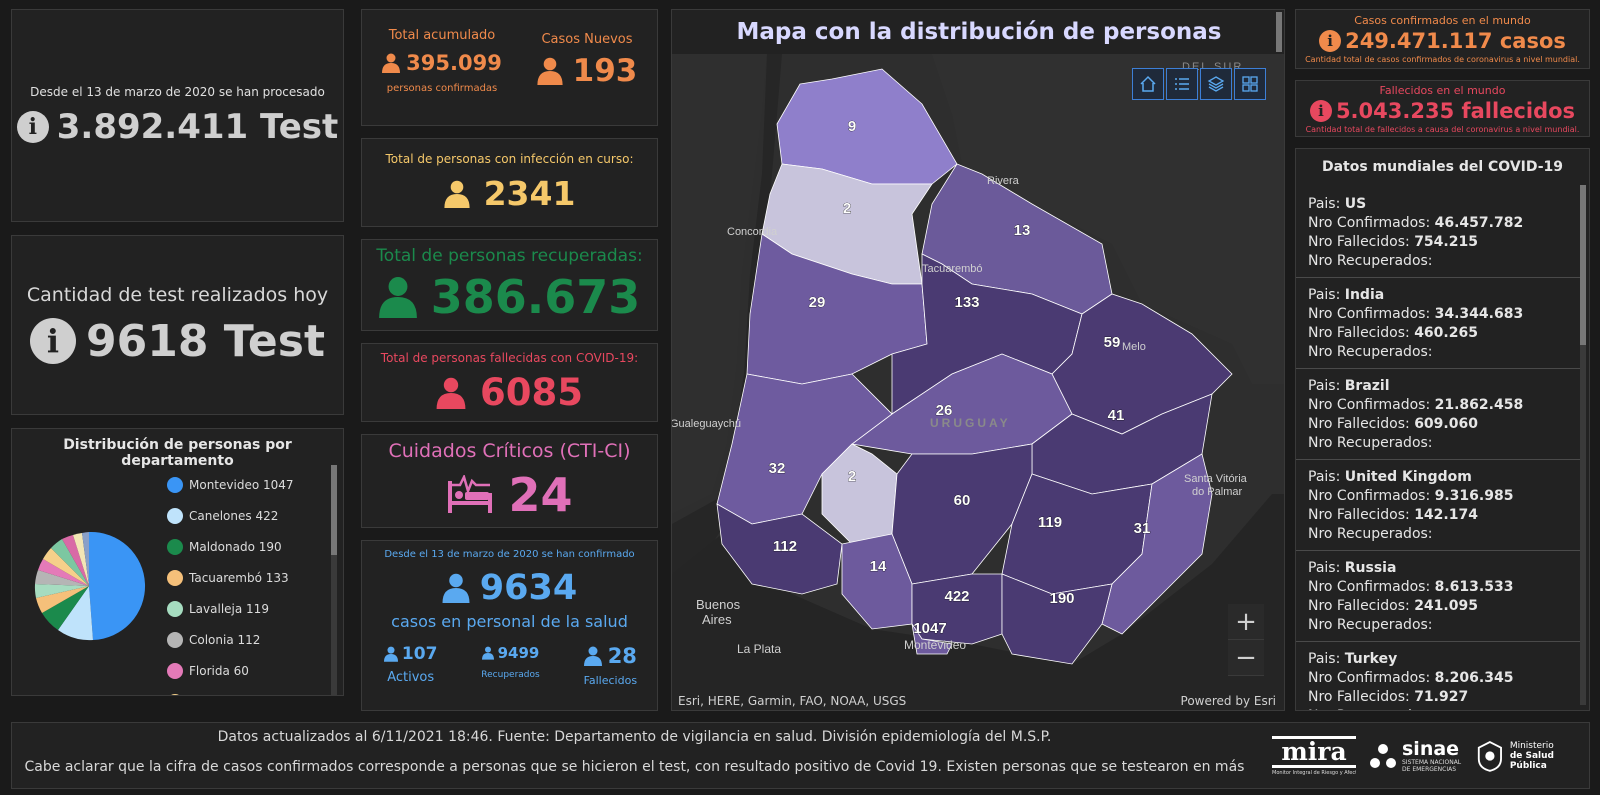 The width and height of the screenshot is (1600, 795). I want to click on health-recovered-label: Recuperados, so click(510, 675).